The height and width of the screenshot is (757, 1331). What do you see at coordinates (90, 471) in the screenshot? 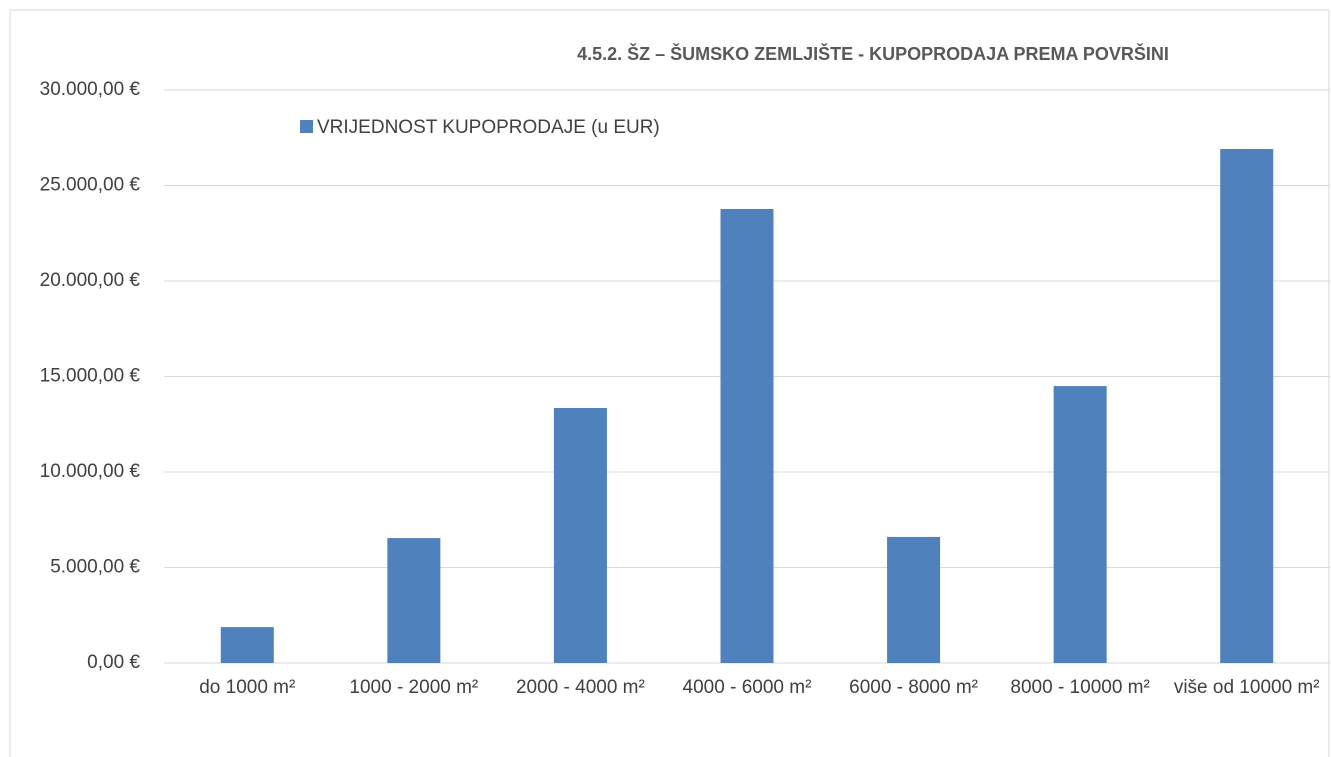
I see `y-tick-label: 10.000,00 €` at bounding box center [90, 471].